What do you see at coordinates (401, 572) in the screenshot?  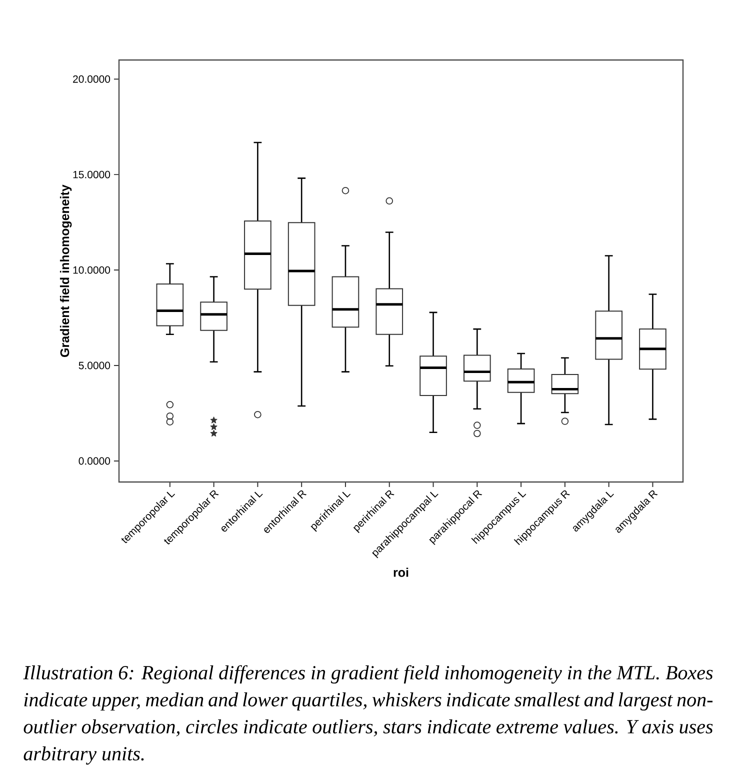 I see `x-axis-title: roi` at bounding box center [401, 572].